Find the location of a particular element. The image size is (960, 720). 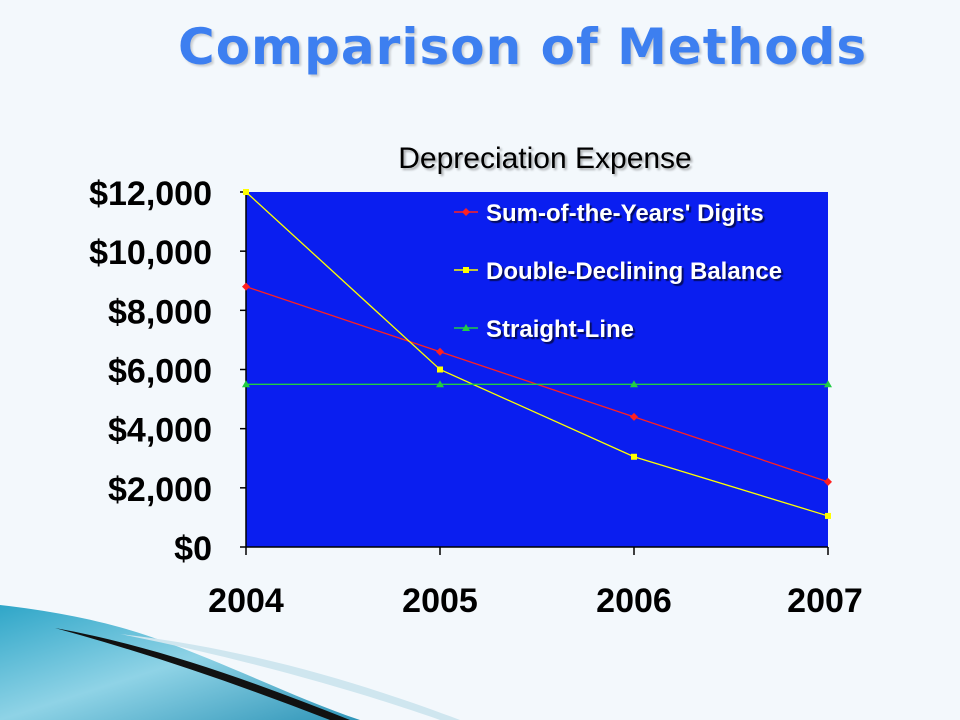

slide-title: Comparison of Methods is located at coordinates (523, 47).